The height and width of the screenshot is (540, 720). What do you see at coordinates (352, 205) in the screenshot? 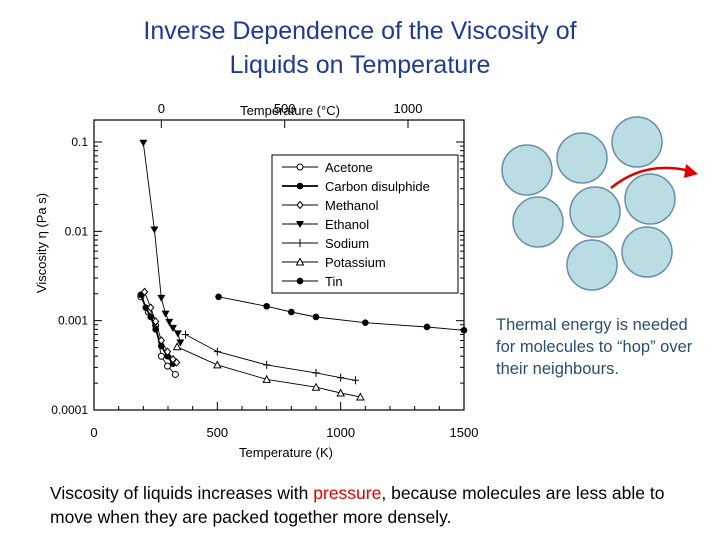
I see `legend-label-methanol: Methanol` at bounding box center [352, 205].